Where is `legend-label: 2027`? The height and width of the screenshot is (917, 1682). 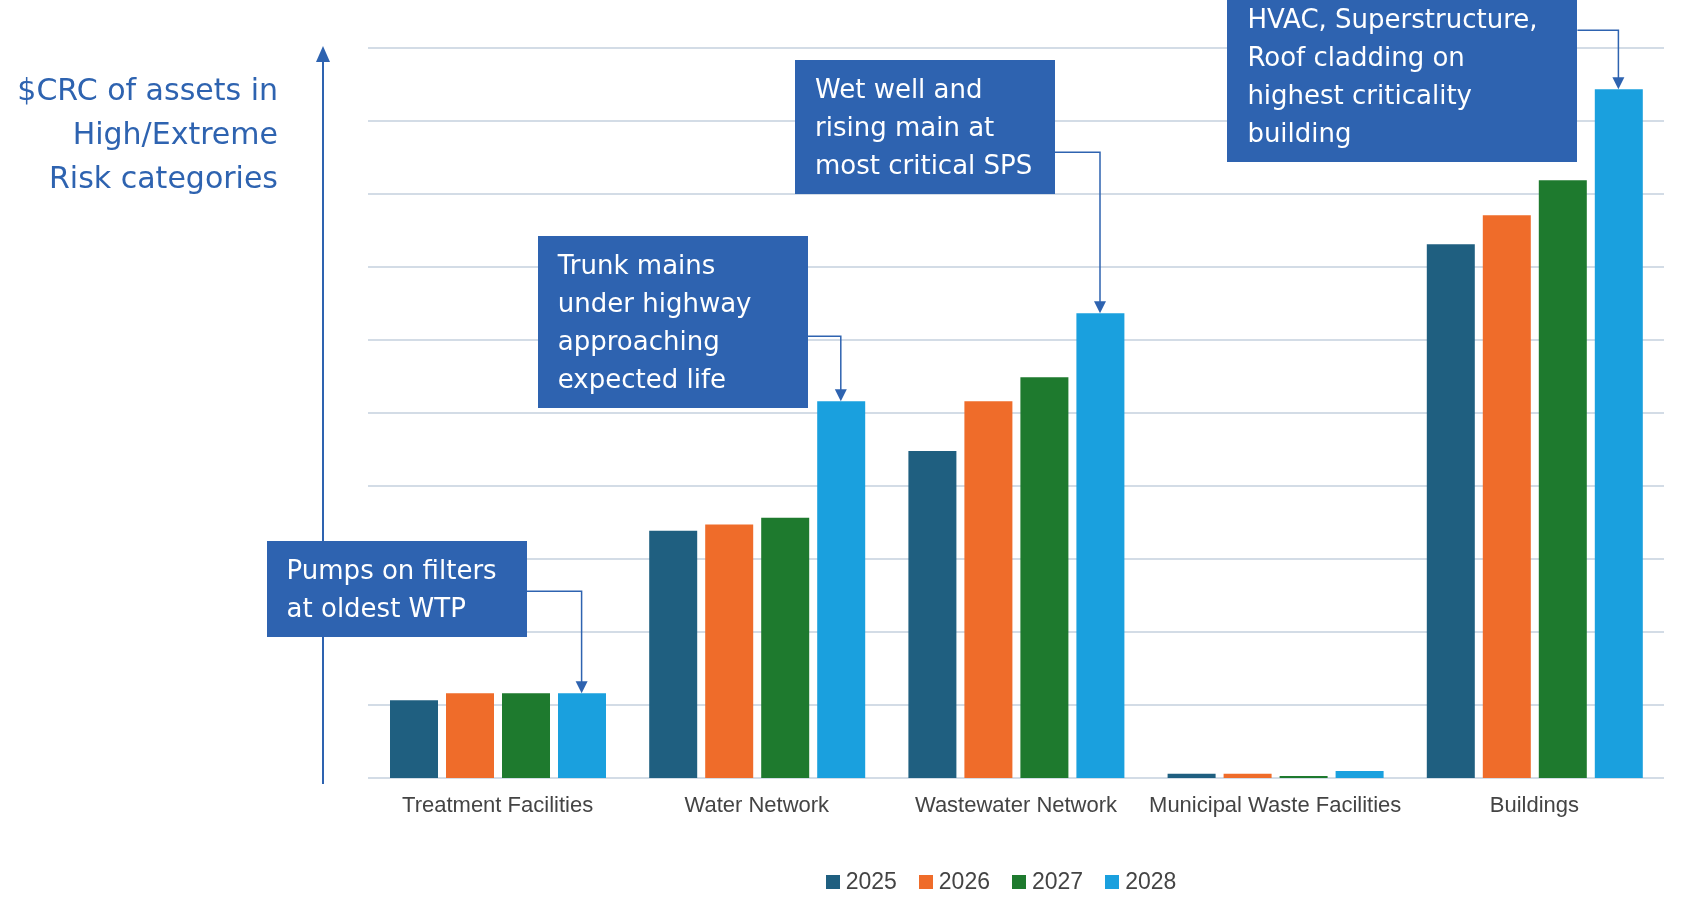 legend-label: 2027 is located at coordinates (1057, 881).